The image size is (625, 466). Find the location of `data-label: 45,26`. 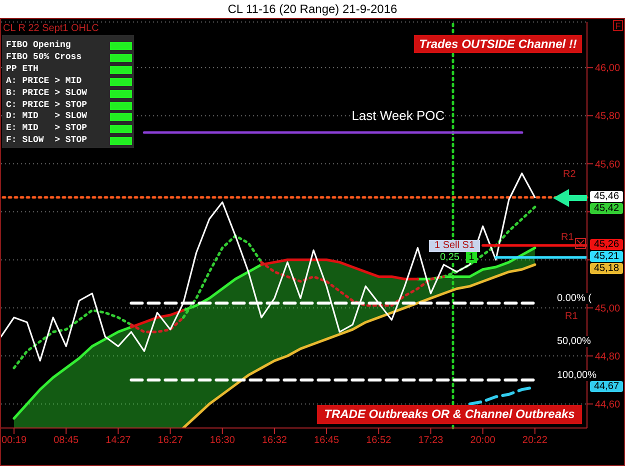

data-label: 45,26 is located at coordinates (606, 244).